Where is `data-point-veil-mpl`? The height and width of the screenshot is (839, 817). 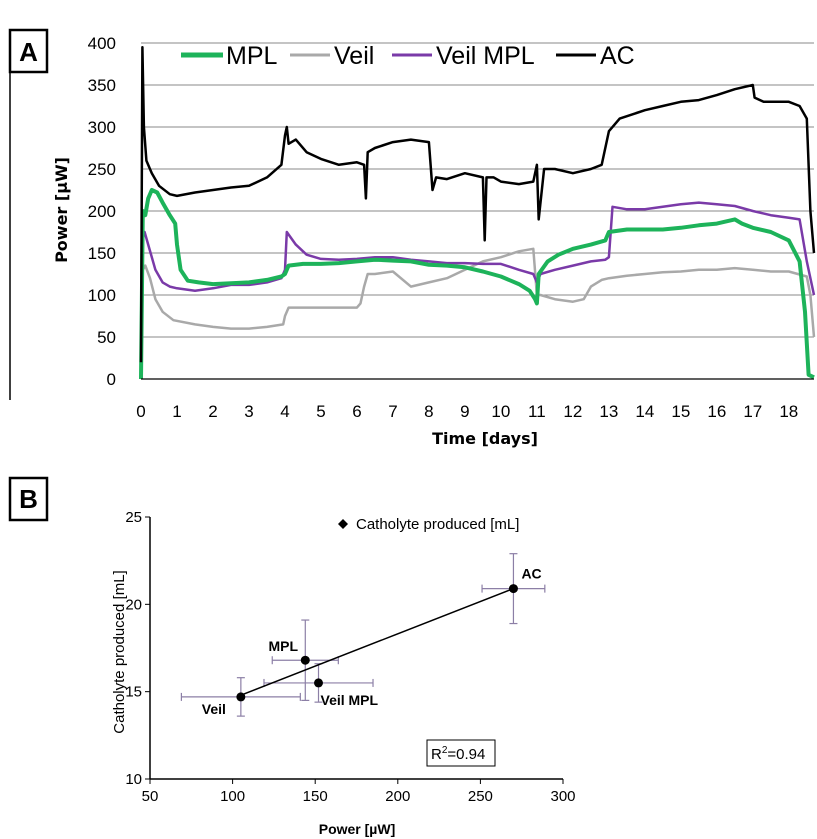
data-point-veil-mpl is located at coordinates (319, 683).